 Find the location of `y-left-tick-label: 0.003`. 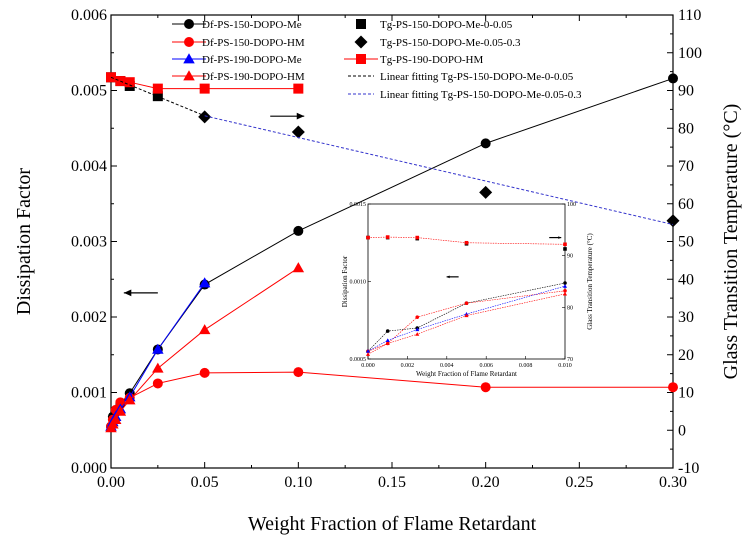

y-left-tick-label: 0.003 is located at coordinates (89, 242).